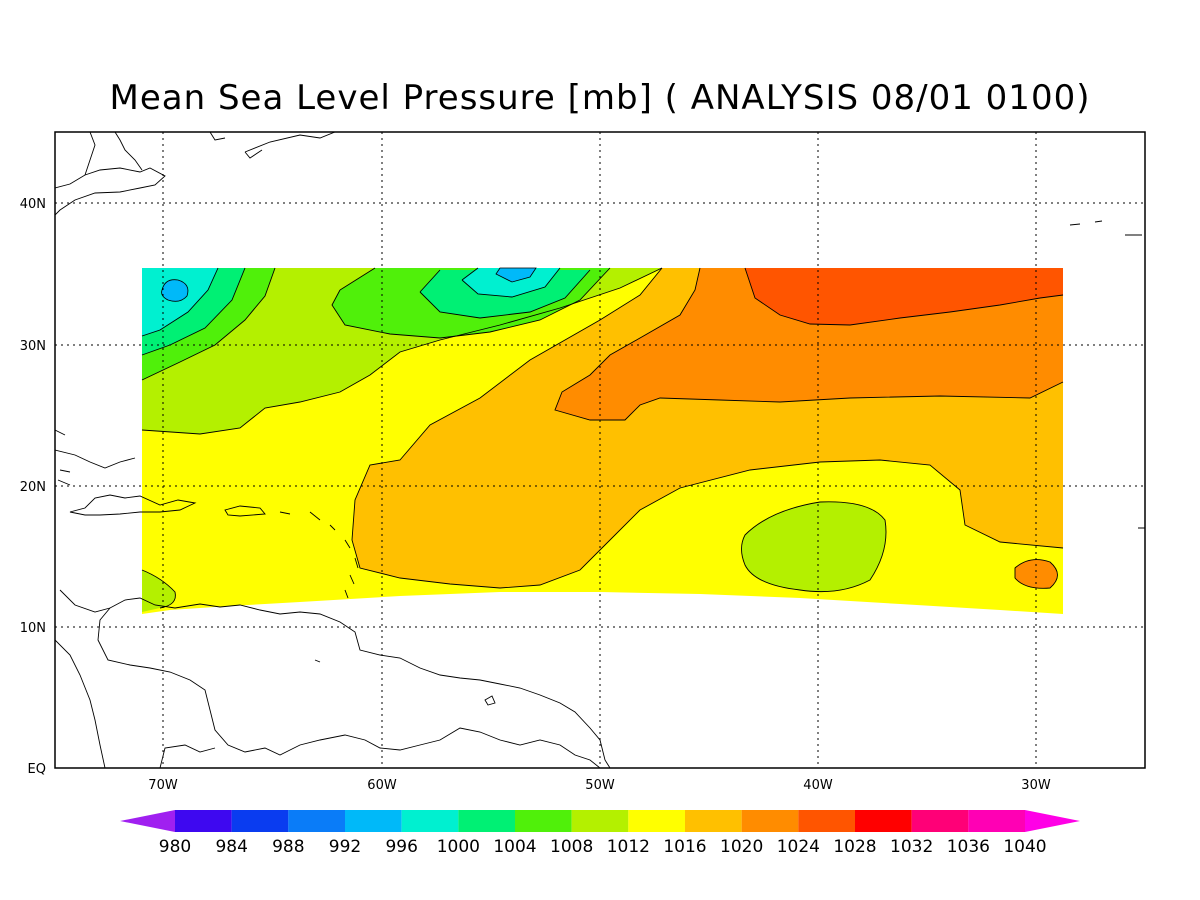 The image size is (1200, 900). What do you see at coordinates (813, 546) in the screenshot?
I see `relative-low-40W` at bounding box center [813, 546].